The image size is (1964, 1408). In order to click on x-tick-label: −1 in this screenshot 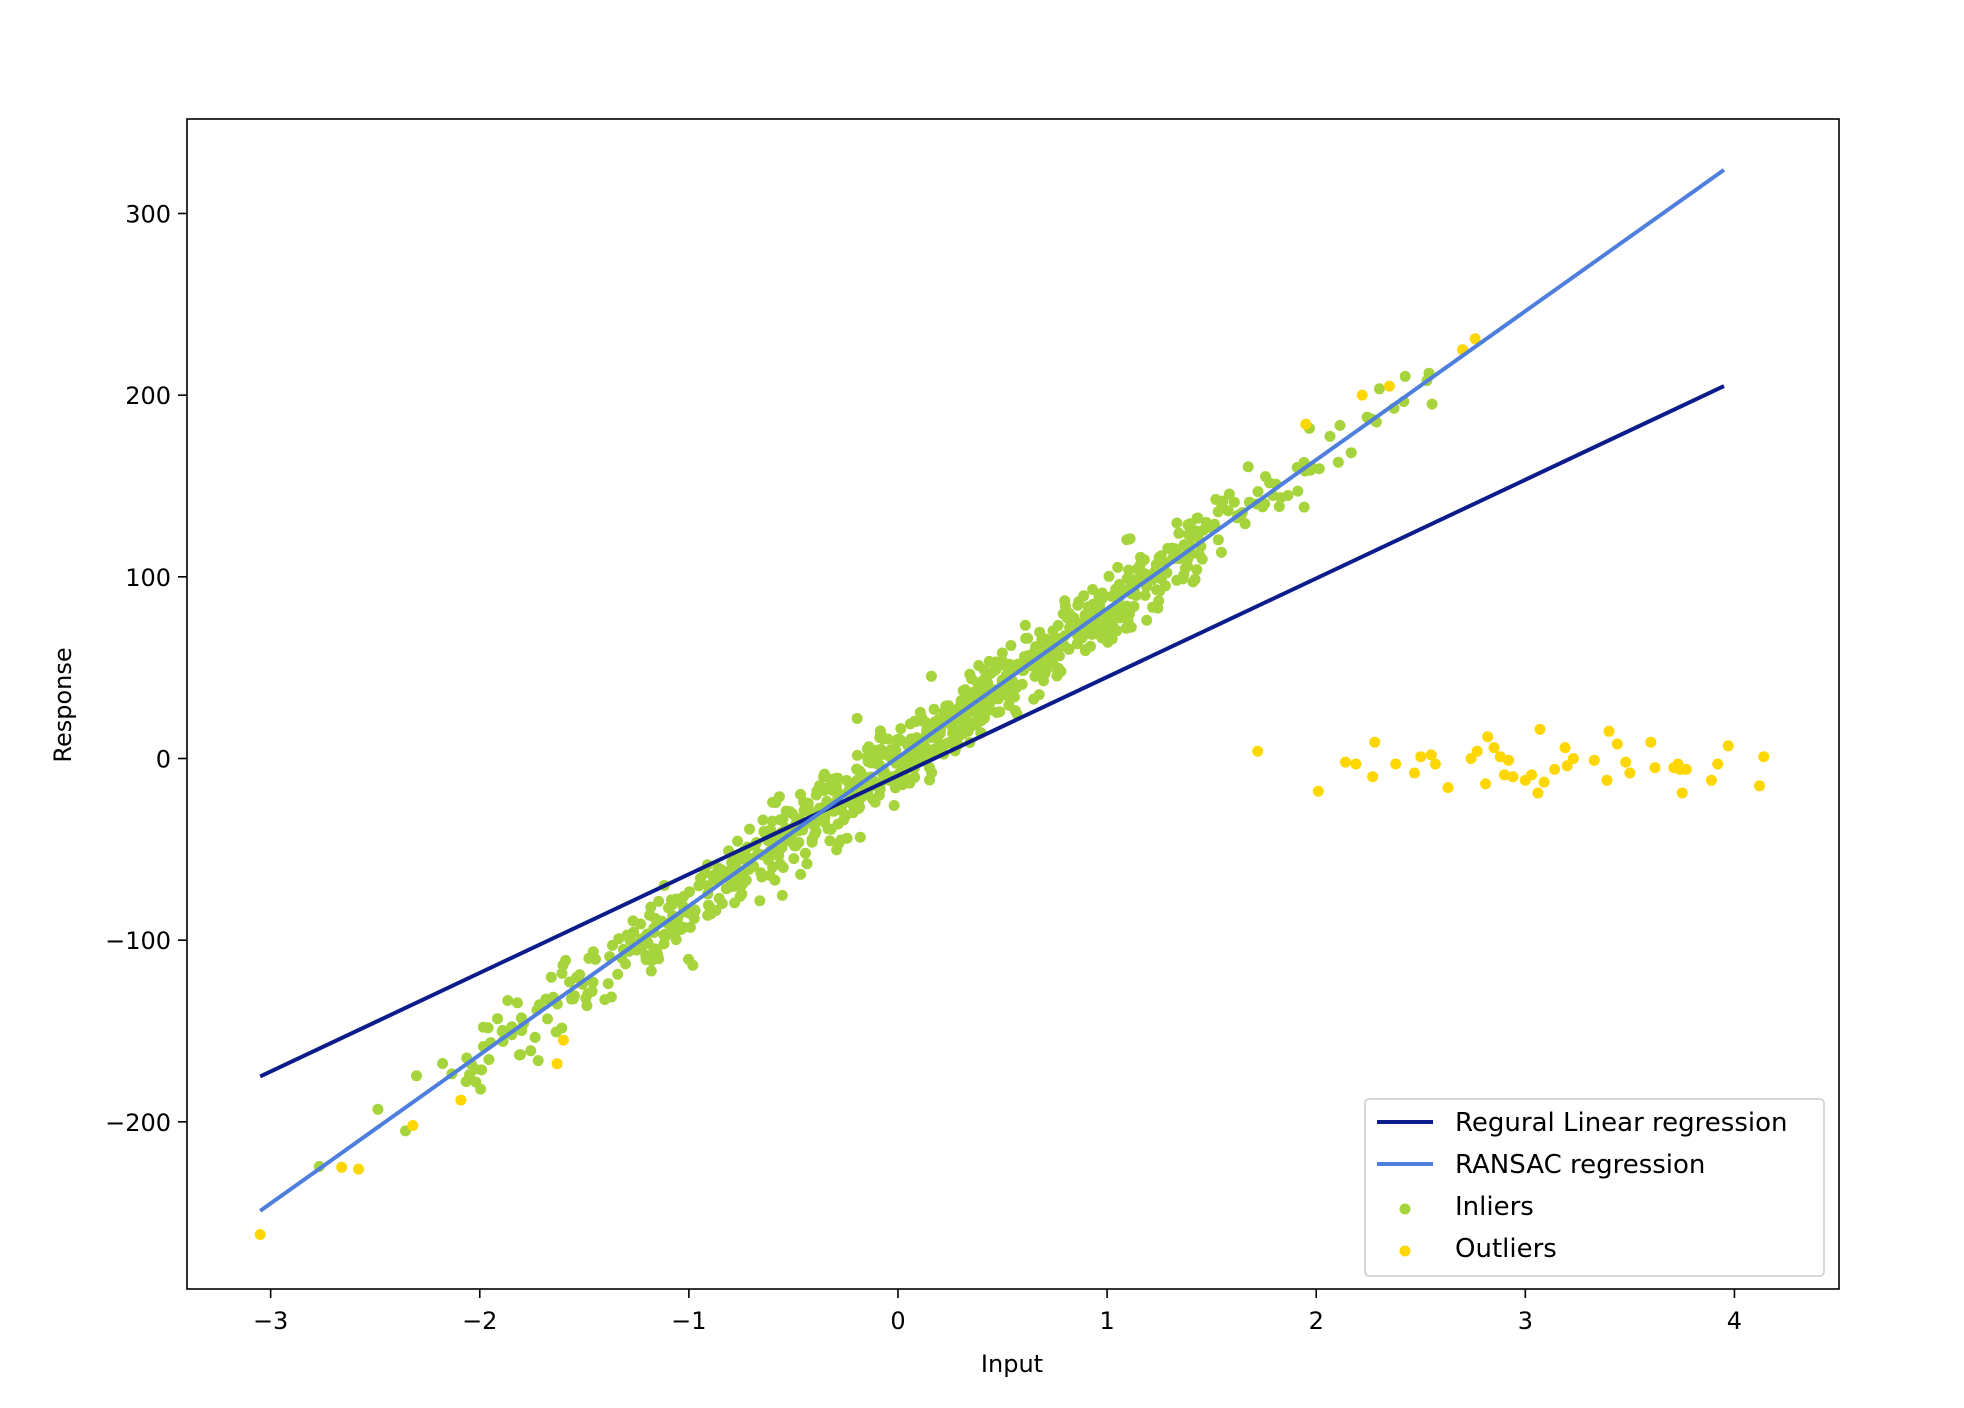, I will do `click(688, 1321)`.